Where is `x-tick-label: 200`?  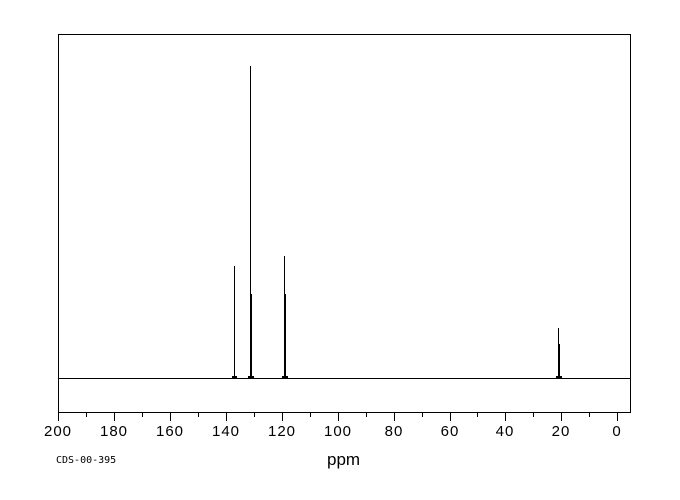
x-tick-label: 200 is located at coordinates (58, 431).